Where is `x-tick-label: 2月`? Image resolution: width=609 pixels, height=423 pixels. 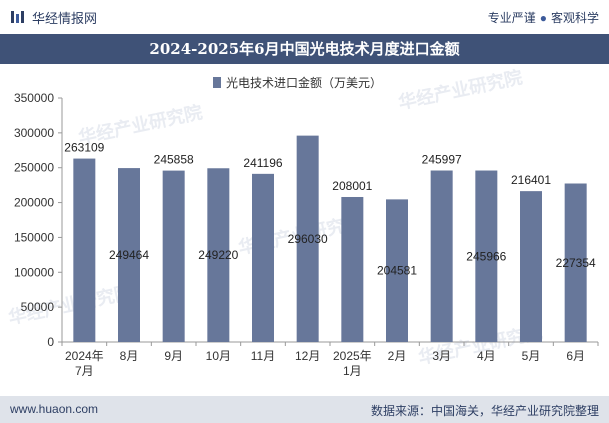 x-tick-label: 2月 is located at coordinates (397, 356).